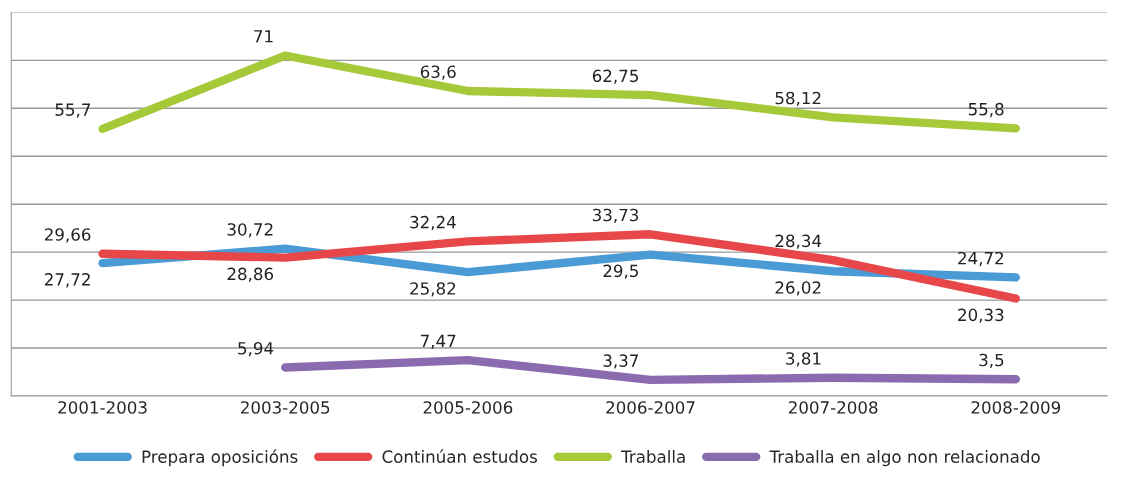 This screenshot has height=495, width=1124. What do you see at coordinates (798, 241) in the screenshot?
I see `data-label: 28,34` at bounding box center [798, 241].